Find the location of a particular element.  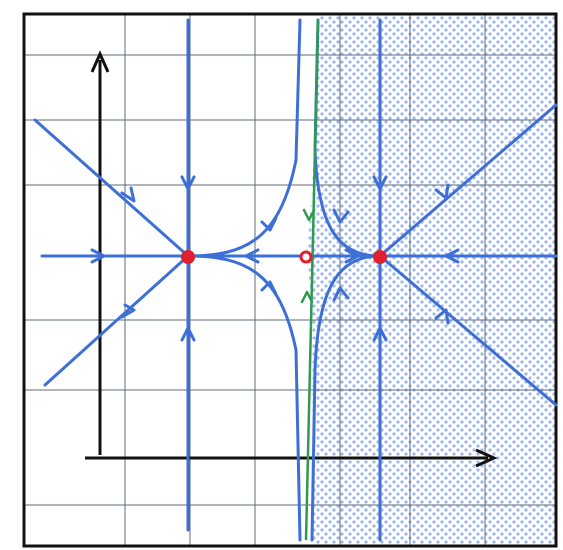

left-node is located at coordinates (188, 257).